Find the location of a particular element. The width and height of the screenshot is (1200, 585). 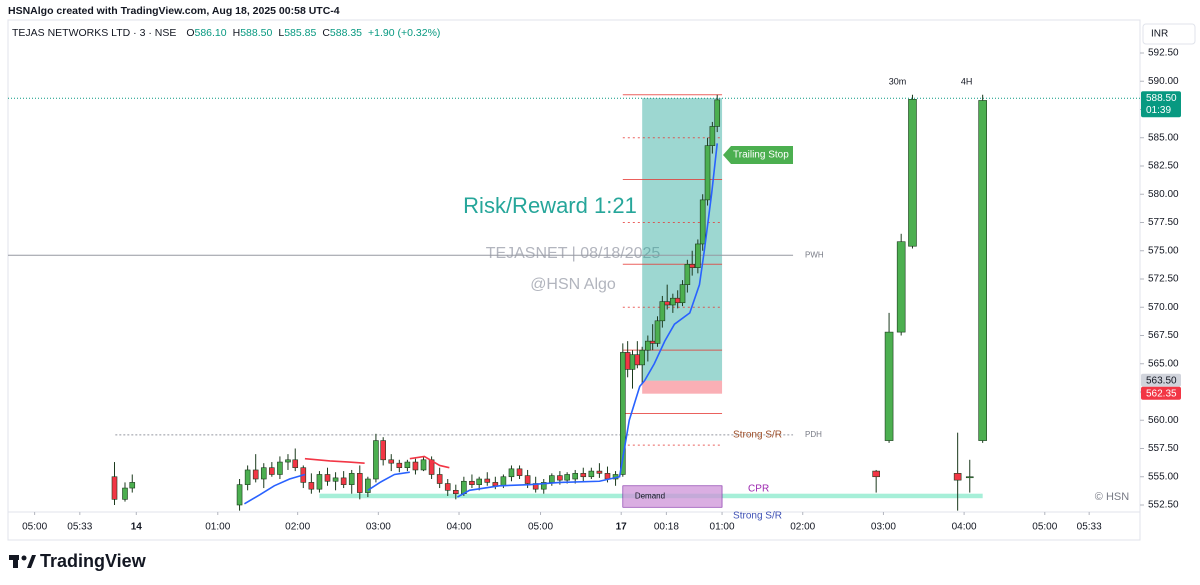

price-tag-label: 588.50 is located at coordinates (1161, 98).